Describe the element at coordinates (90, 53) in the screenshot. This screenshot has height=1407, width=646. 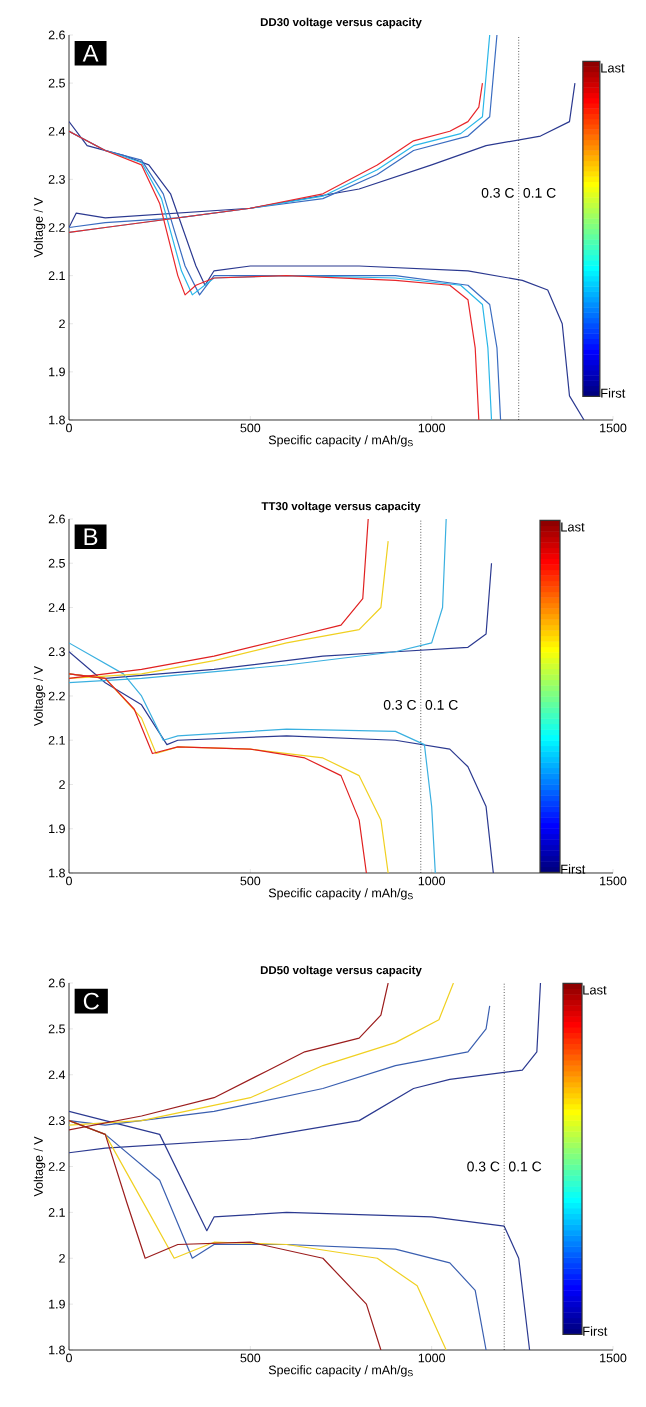
I see `annotation: A` at that location.